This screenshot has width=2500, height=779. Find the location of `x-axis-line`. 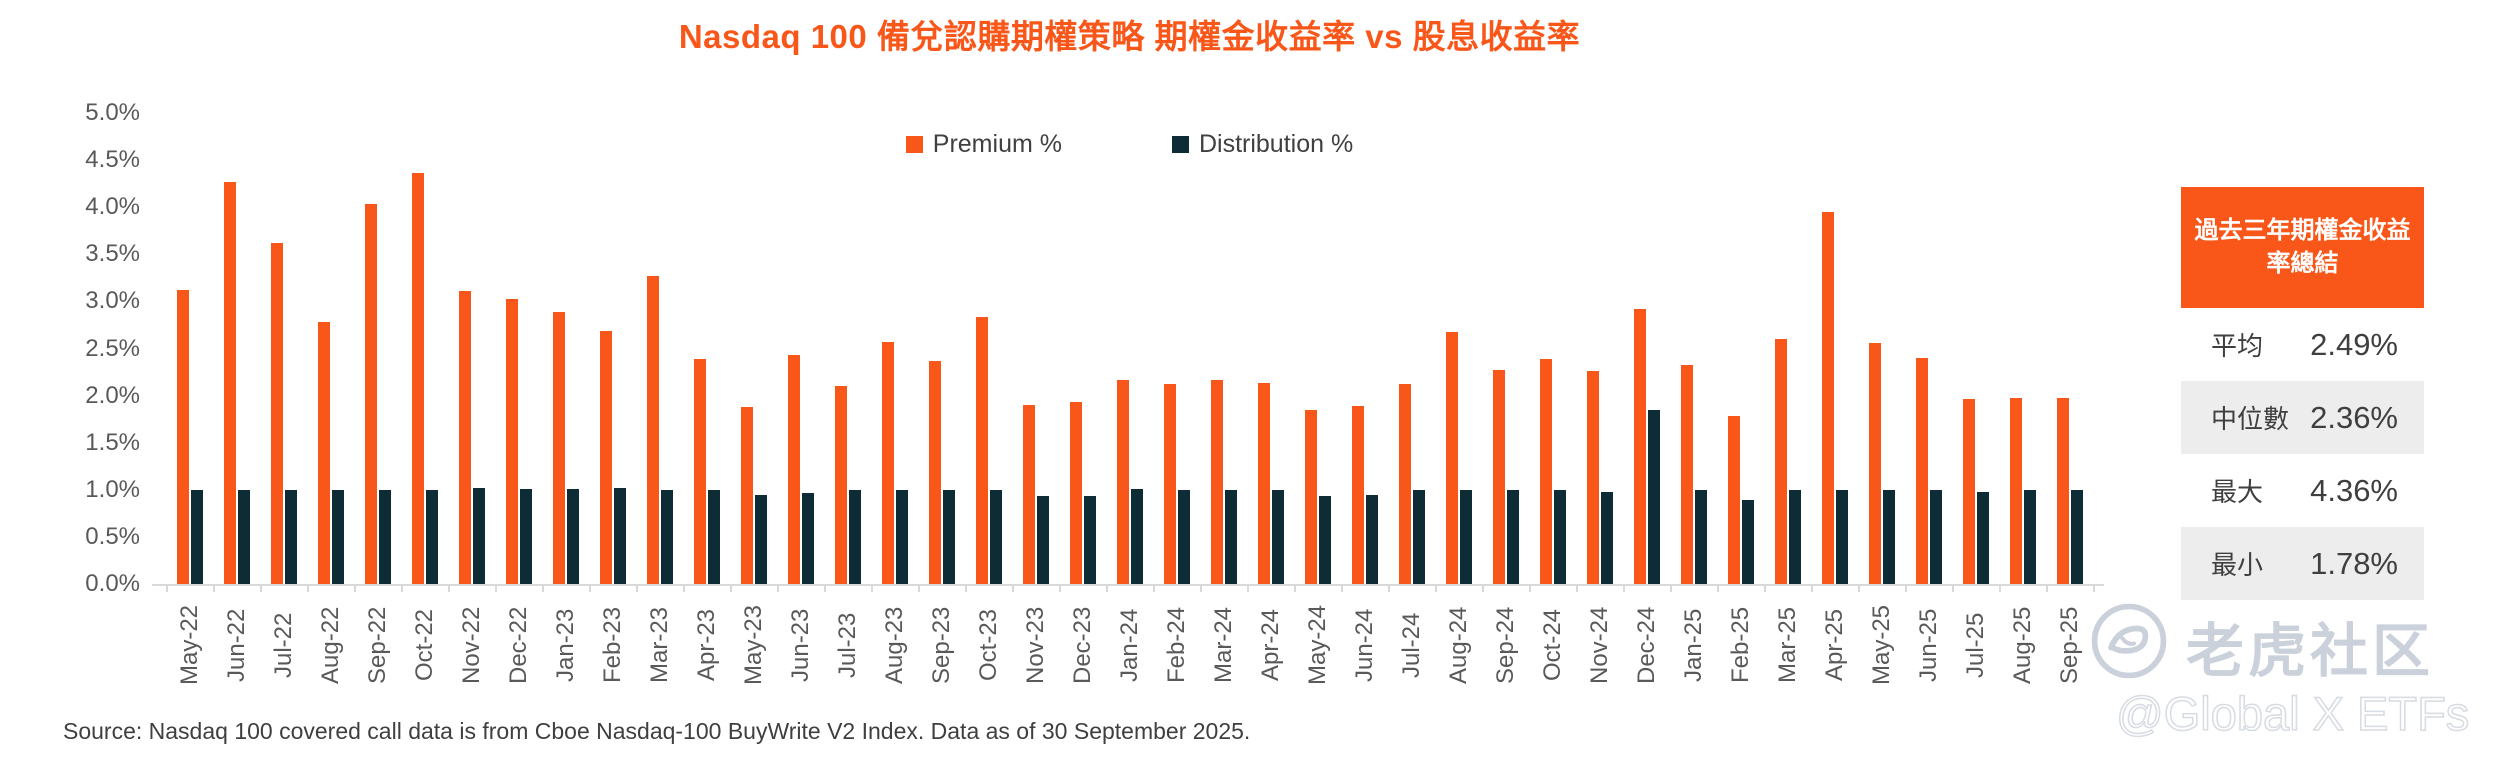

x-axis-line is located at coordinates (1128, 585).